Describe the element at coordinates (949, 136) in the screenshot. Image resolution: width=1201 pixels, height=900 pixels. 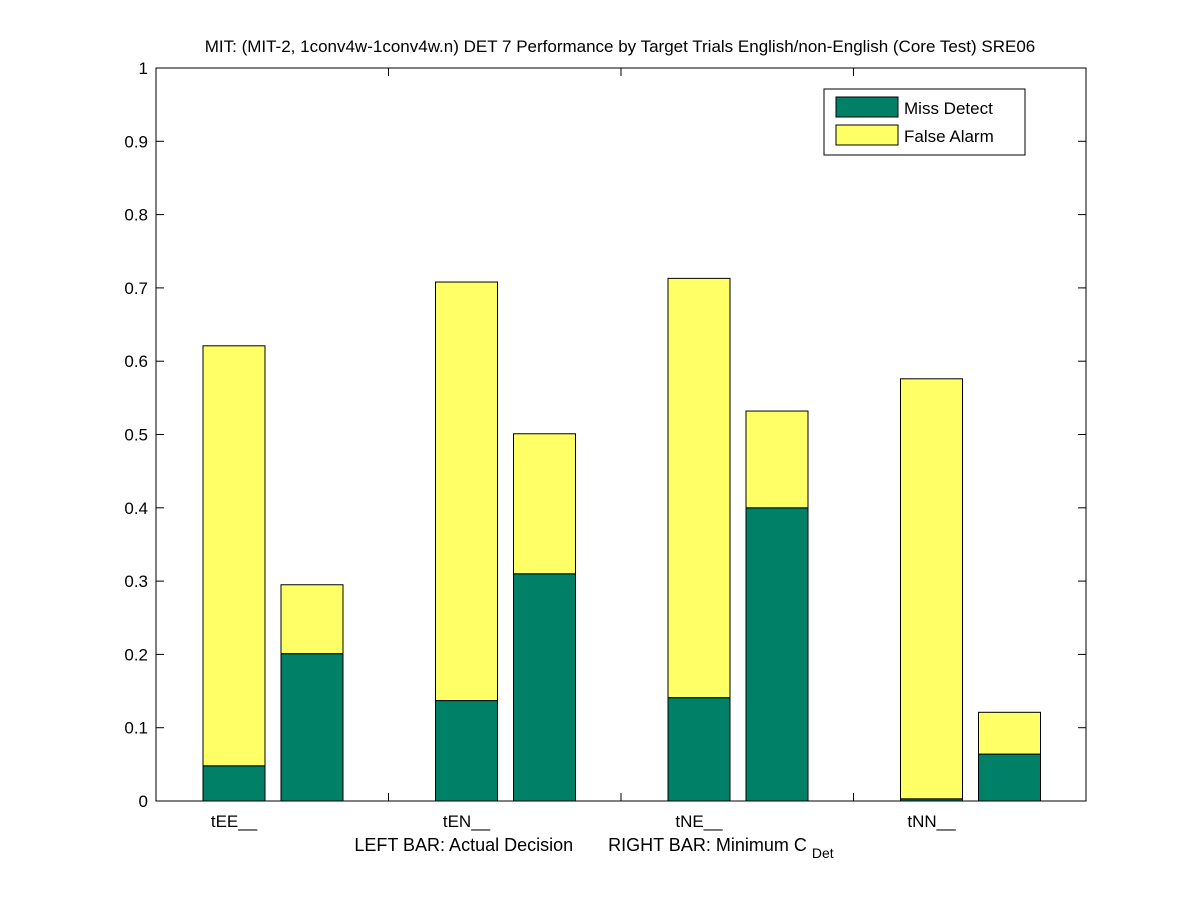
I see `legend-label: False Alarm` at that location.